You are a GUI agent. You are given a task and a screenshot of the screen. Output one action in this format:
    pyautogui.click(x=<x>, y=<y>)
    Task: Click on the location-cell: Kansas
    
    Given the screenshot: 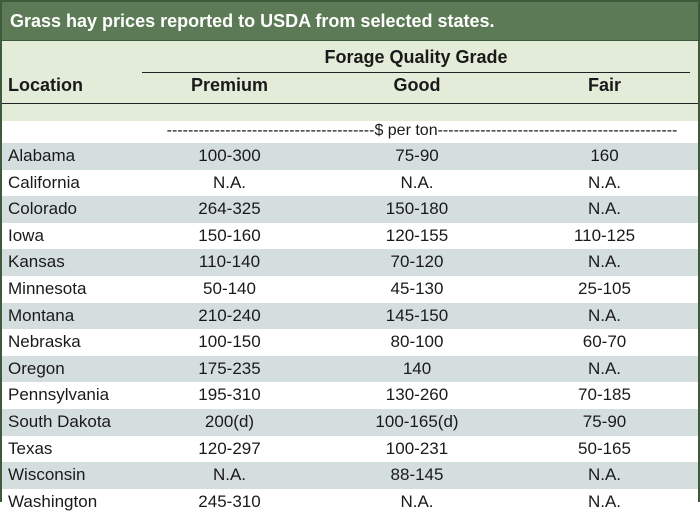 What is the action you would take?
    pyautogui.click(x=36, y=262)
    